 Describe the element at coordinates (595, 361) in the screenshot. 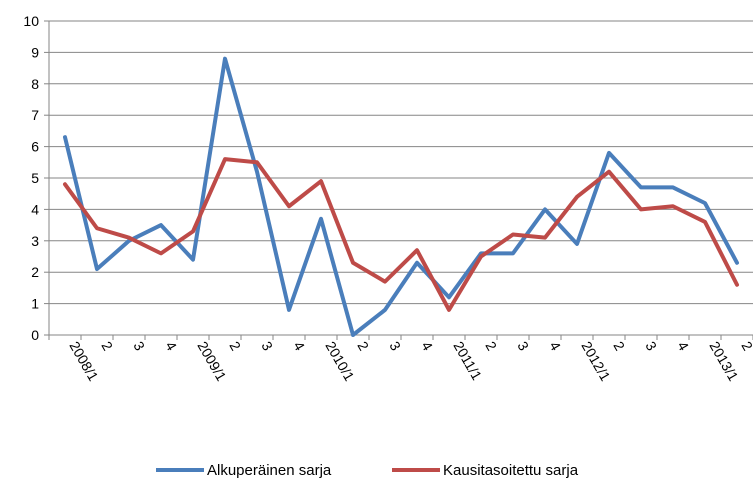

I see `x-tick-label: 2012/1` at that location.